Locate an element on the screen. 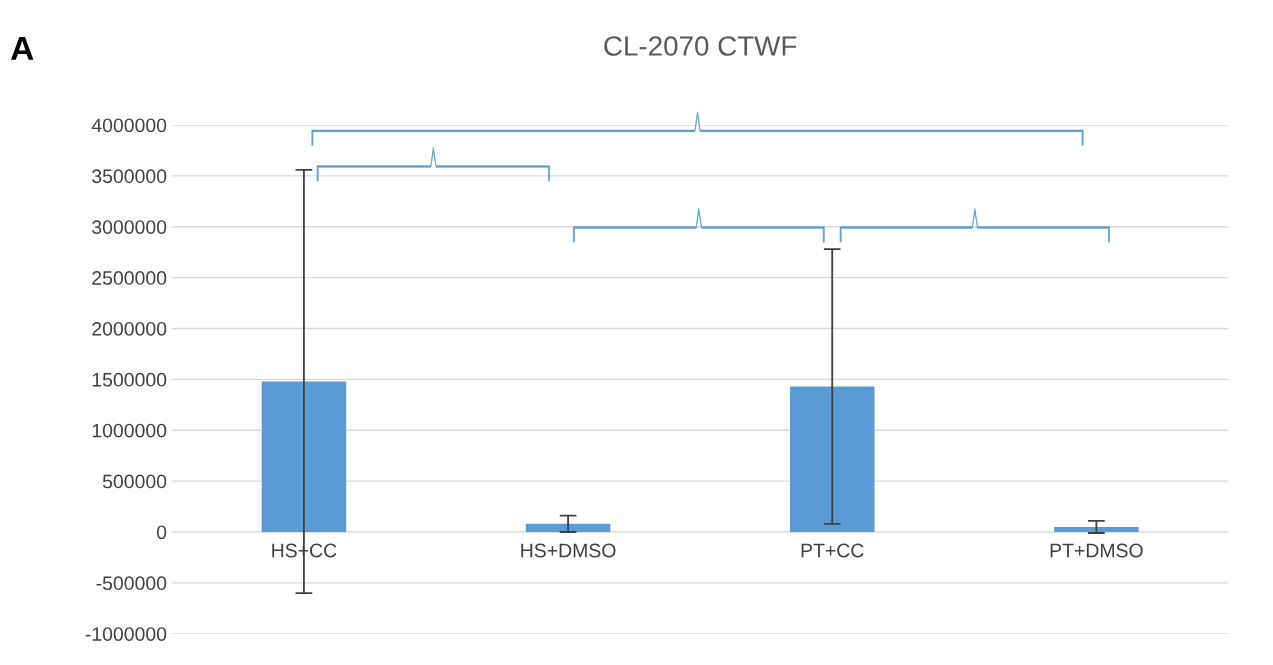 This screenshot has height=665, width=1273. y-tick-label: -1000000 is located at coordinates (126, 634).